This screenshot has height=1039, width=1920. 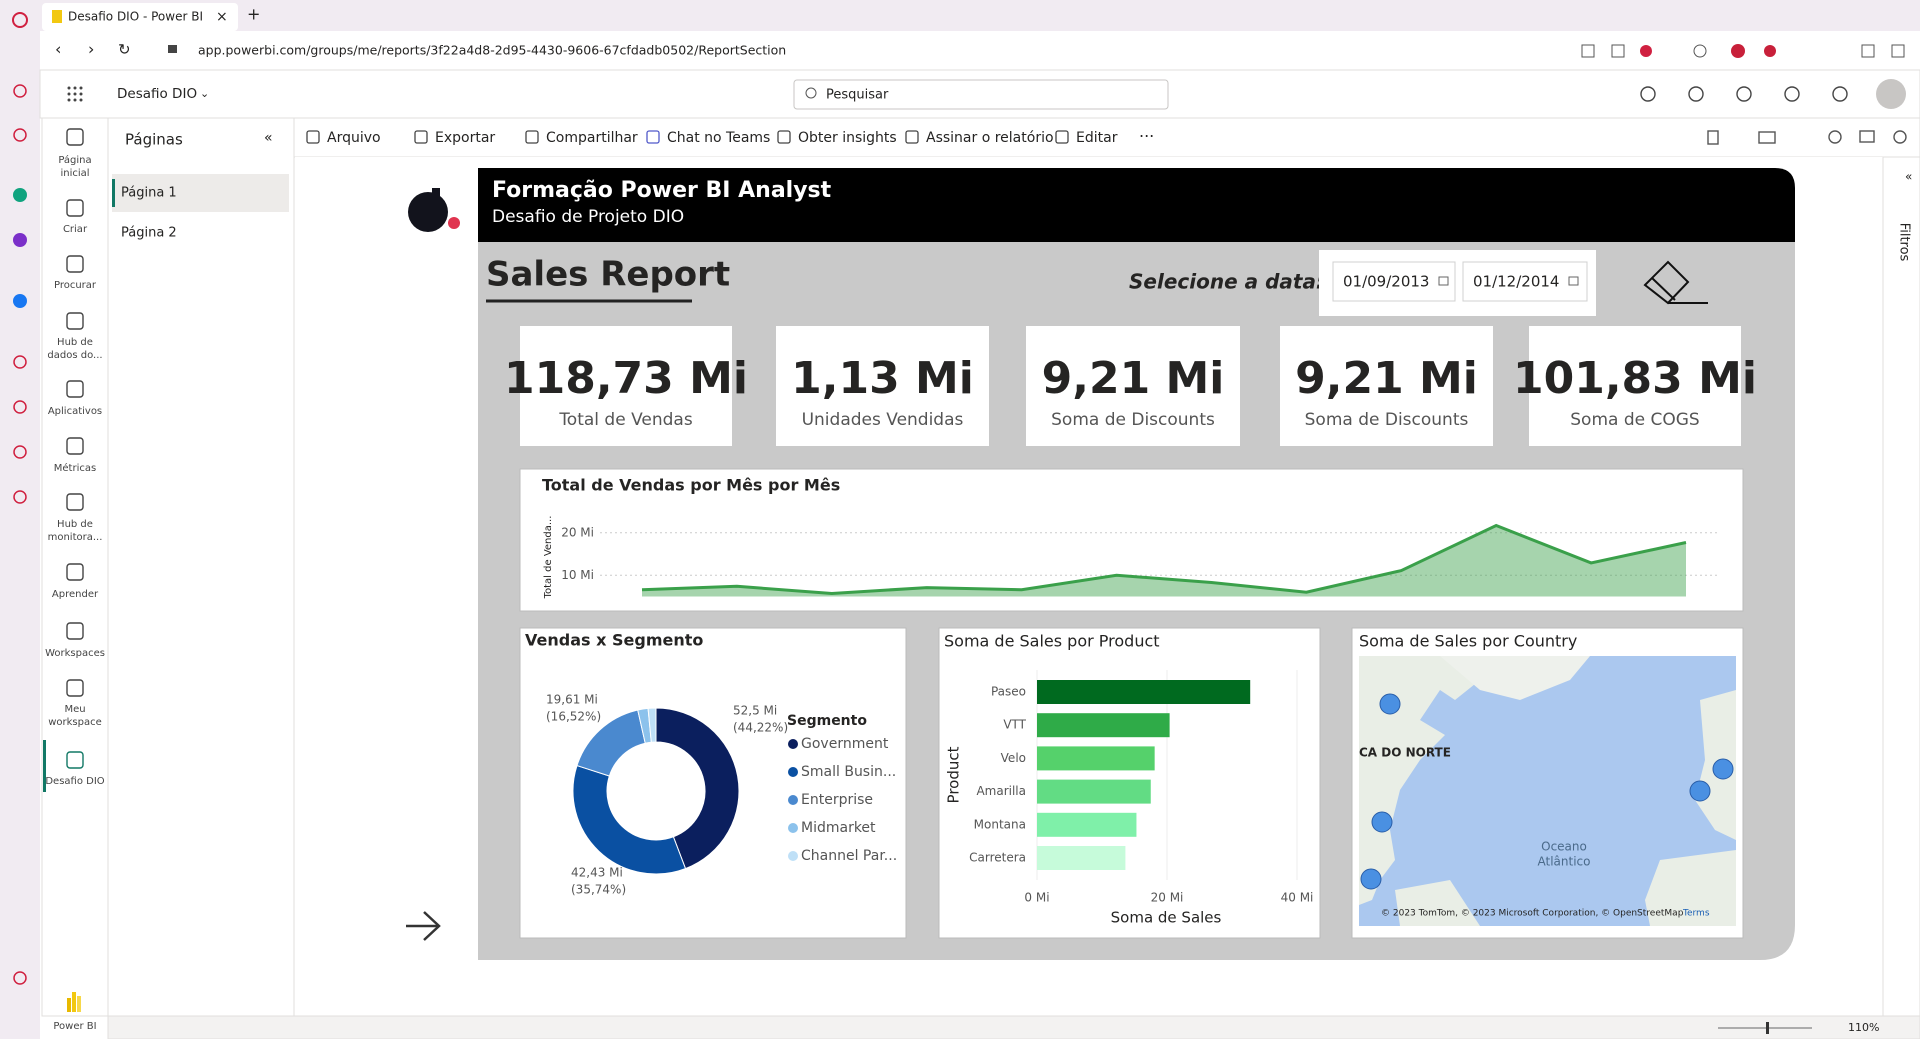 What do you see at coordinates (1516, 282) in the screenshot?
I see `date-end: 01/12/2014` at bounding box center [1516, 282].